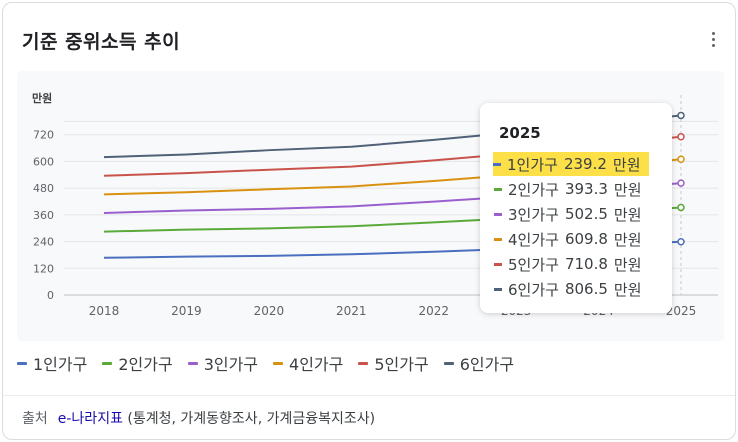 Image resolution: width=738 pixels, height=442 pixels. I want to click on legend-item-2: 2인가구, so click(137, 363).